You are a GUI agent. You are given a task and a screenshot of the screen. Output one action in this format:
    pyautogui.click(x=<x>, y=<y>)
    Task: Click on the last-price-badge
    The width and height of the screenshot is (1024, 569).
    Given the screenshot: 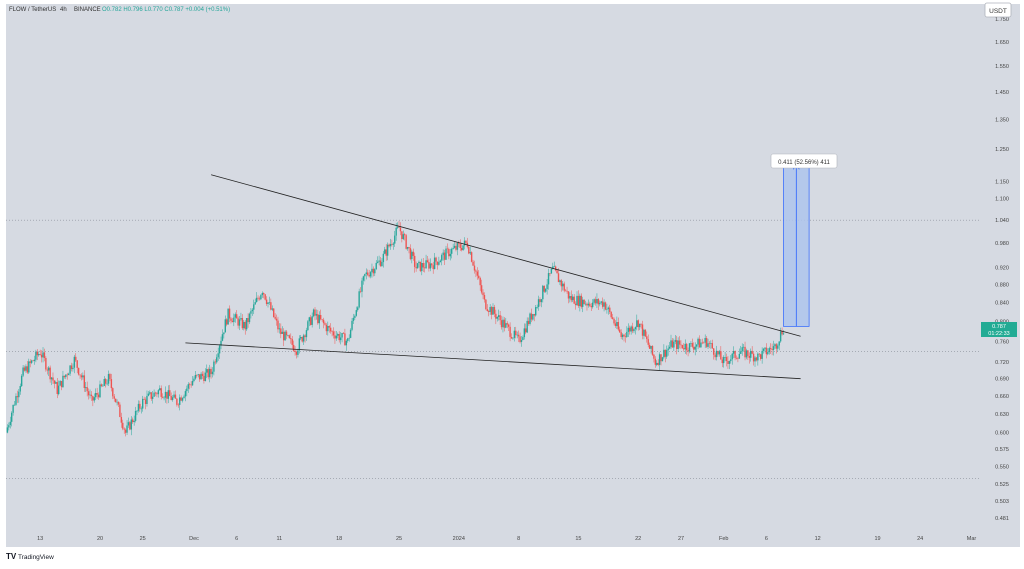 What is the action you would take?
    pyautogui.click(x=999, y=329)
    